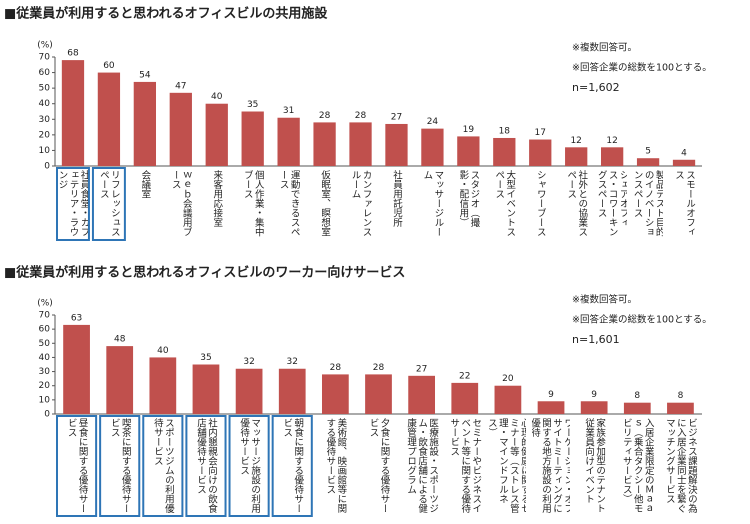  I want to click on x-tick-label: 喫茶に関する優待サービス, so click(119, 465).